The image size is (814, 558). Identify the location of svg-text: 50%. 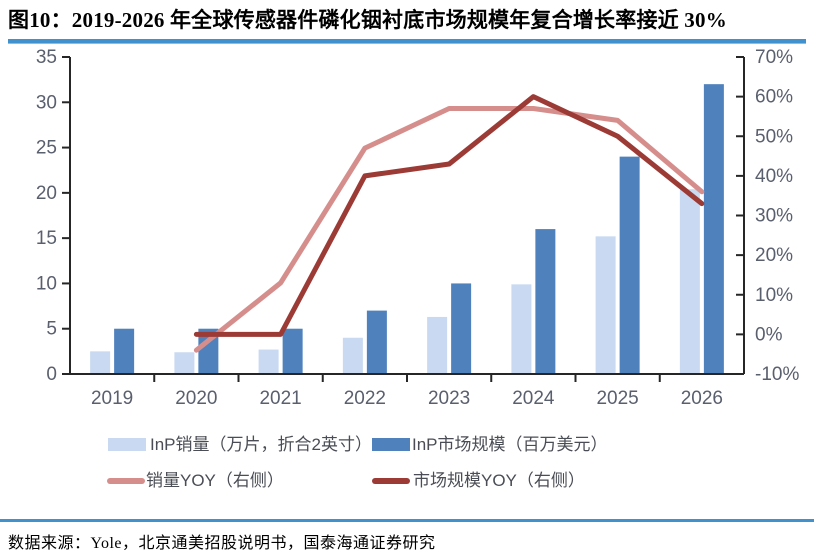
(774, 136).